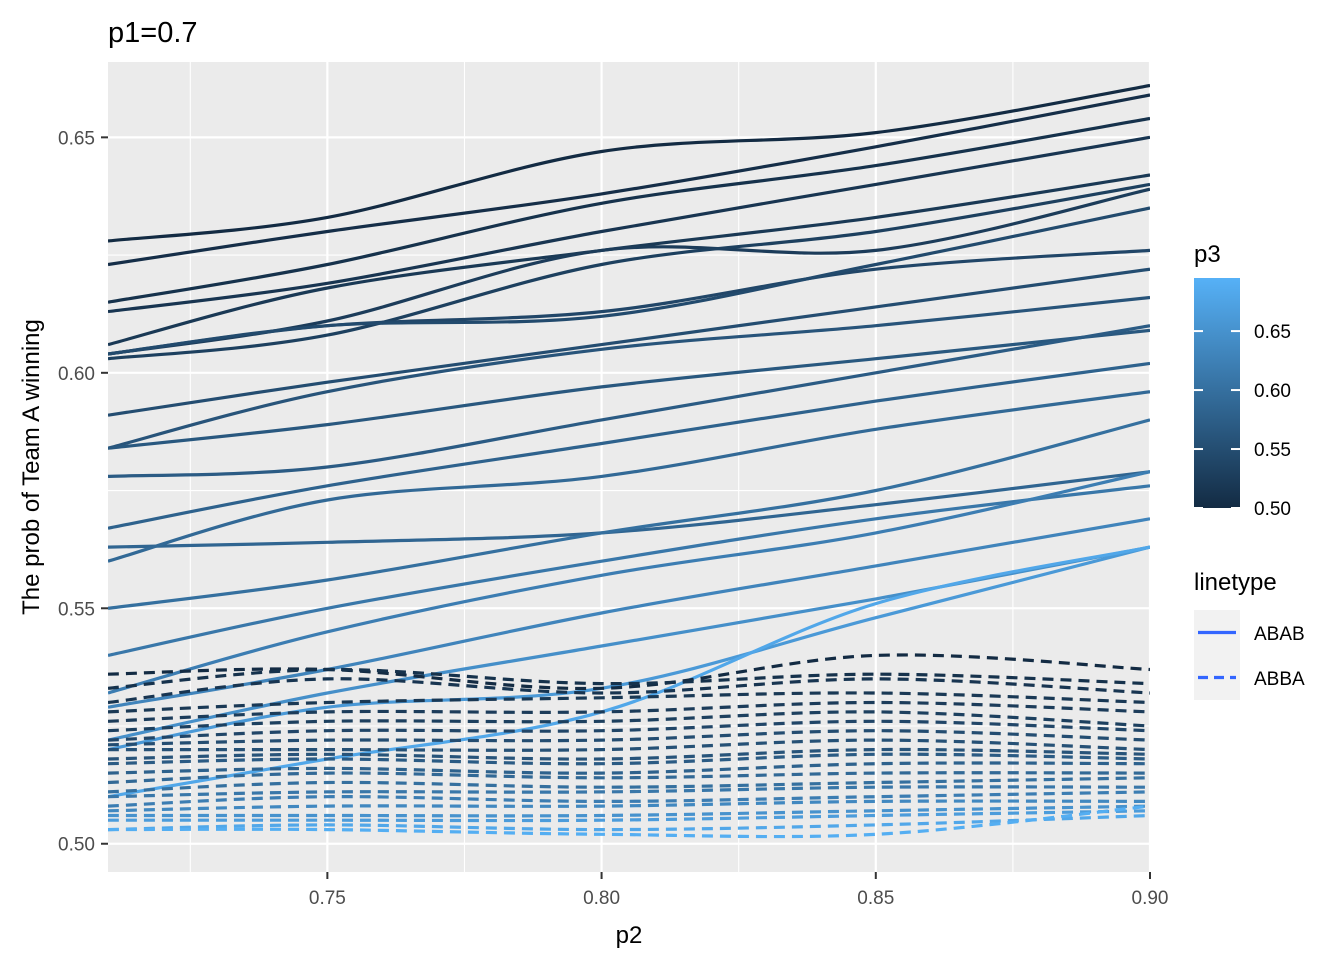 The image size is (1344, 960). I want to click on y-axis: 0.50 0.55 0.60 0.65, so click(83, 492).